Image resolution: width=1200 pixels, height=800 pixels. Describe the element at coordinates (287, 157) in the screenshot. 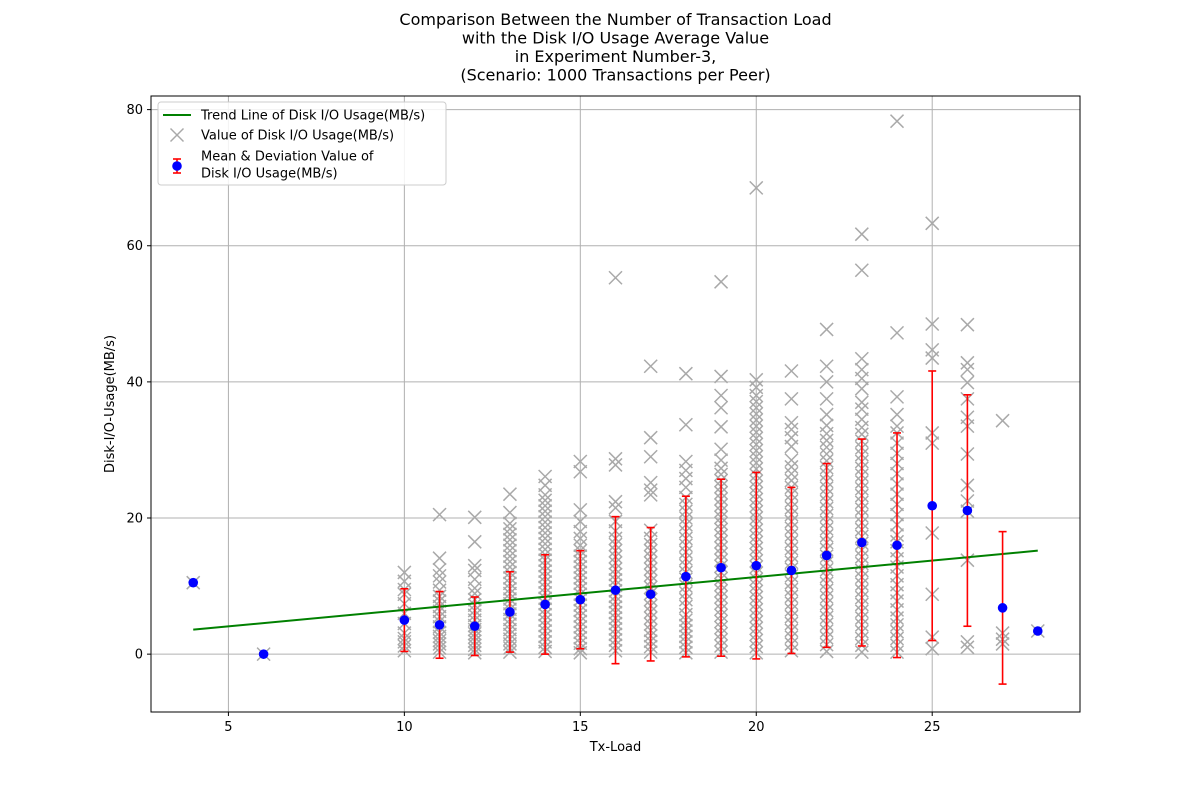

I see `legend-label-mean-deviation: Mean & Deviation Value of` at that location.